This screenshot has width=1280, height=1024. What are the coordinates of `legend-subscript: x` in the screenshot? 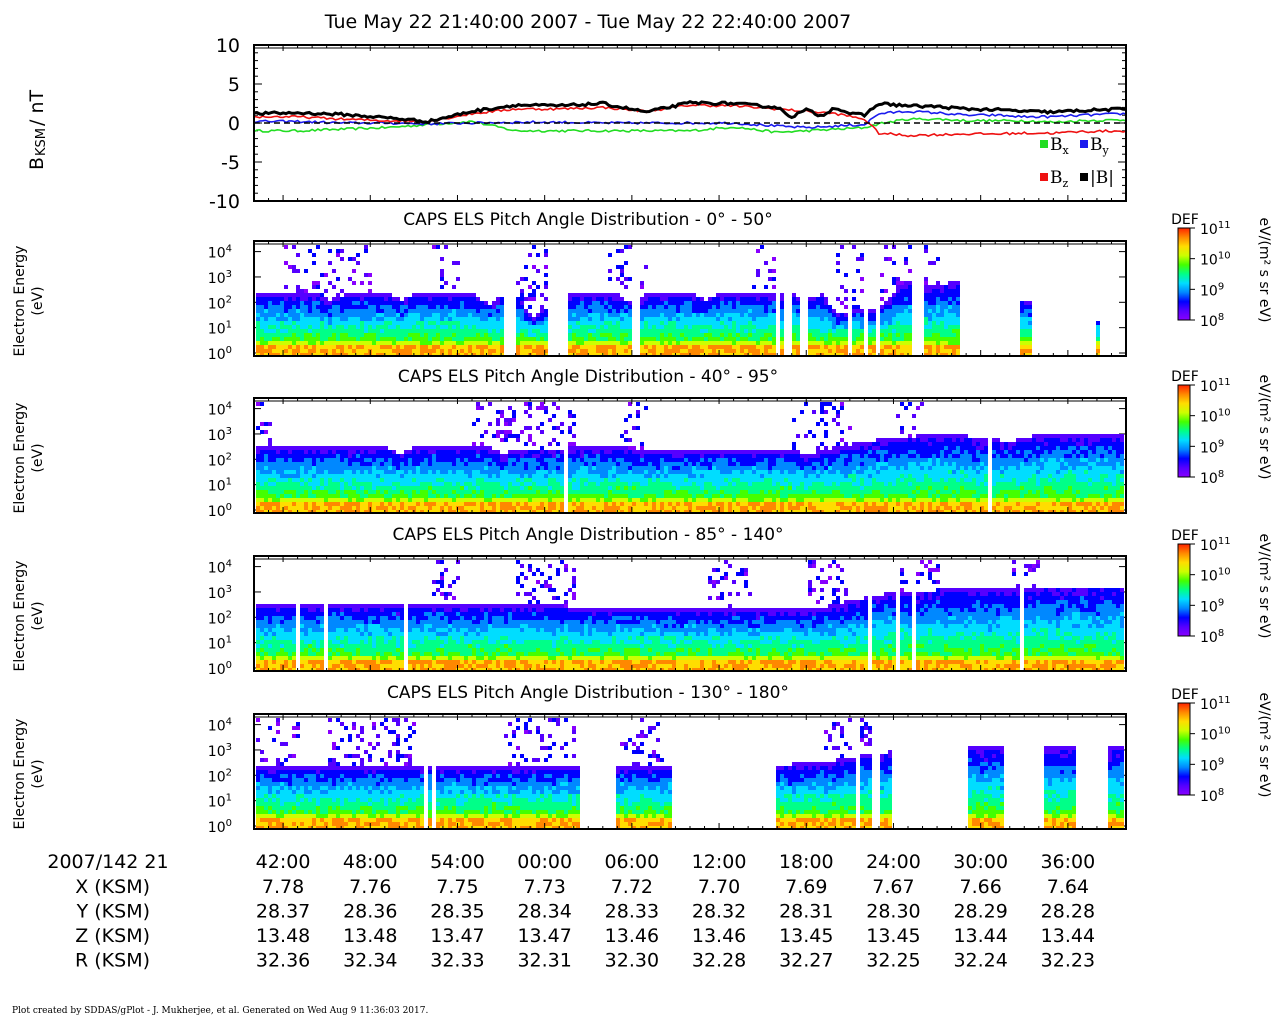 It's located at (1066, 150).